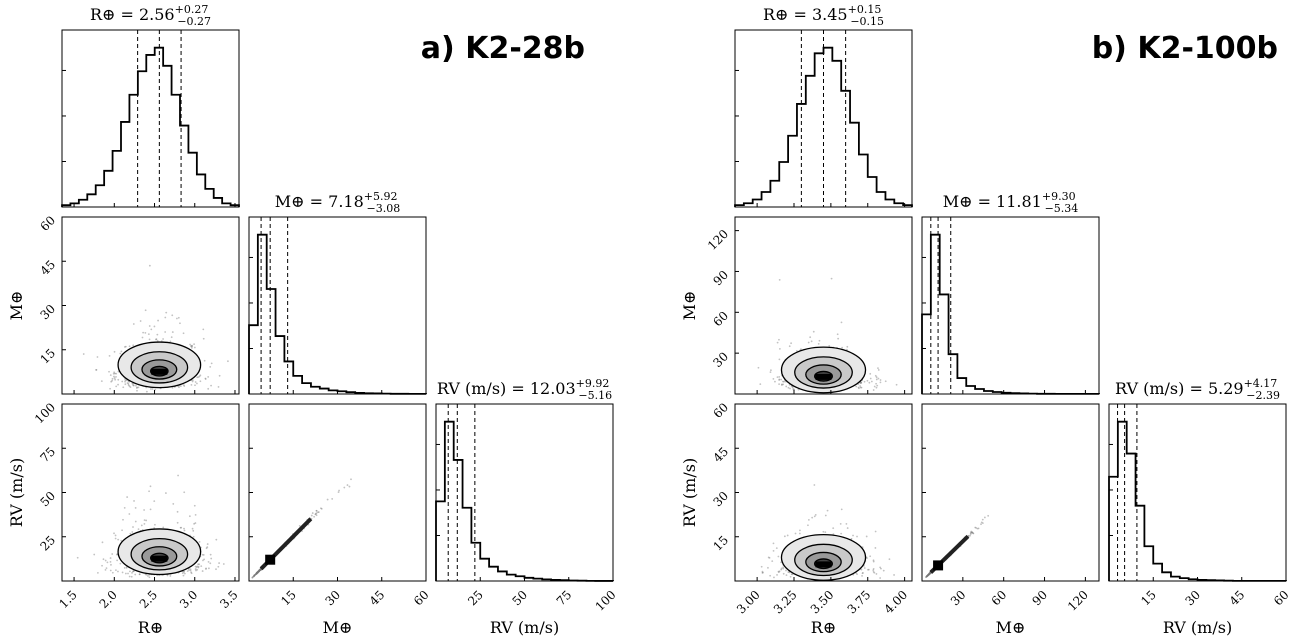 The width and height of the screenshot is (1302, 639). Describe the element at coordinates (785, 602) in the screenshot. I see `x-tick-label: 3.25` at that location.